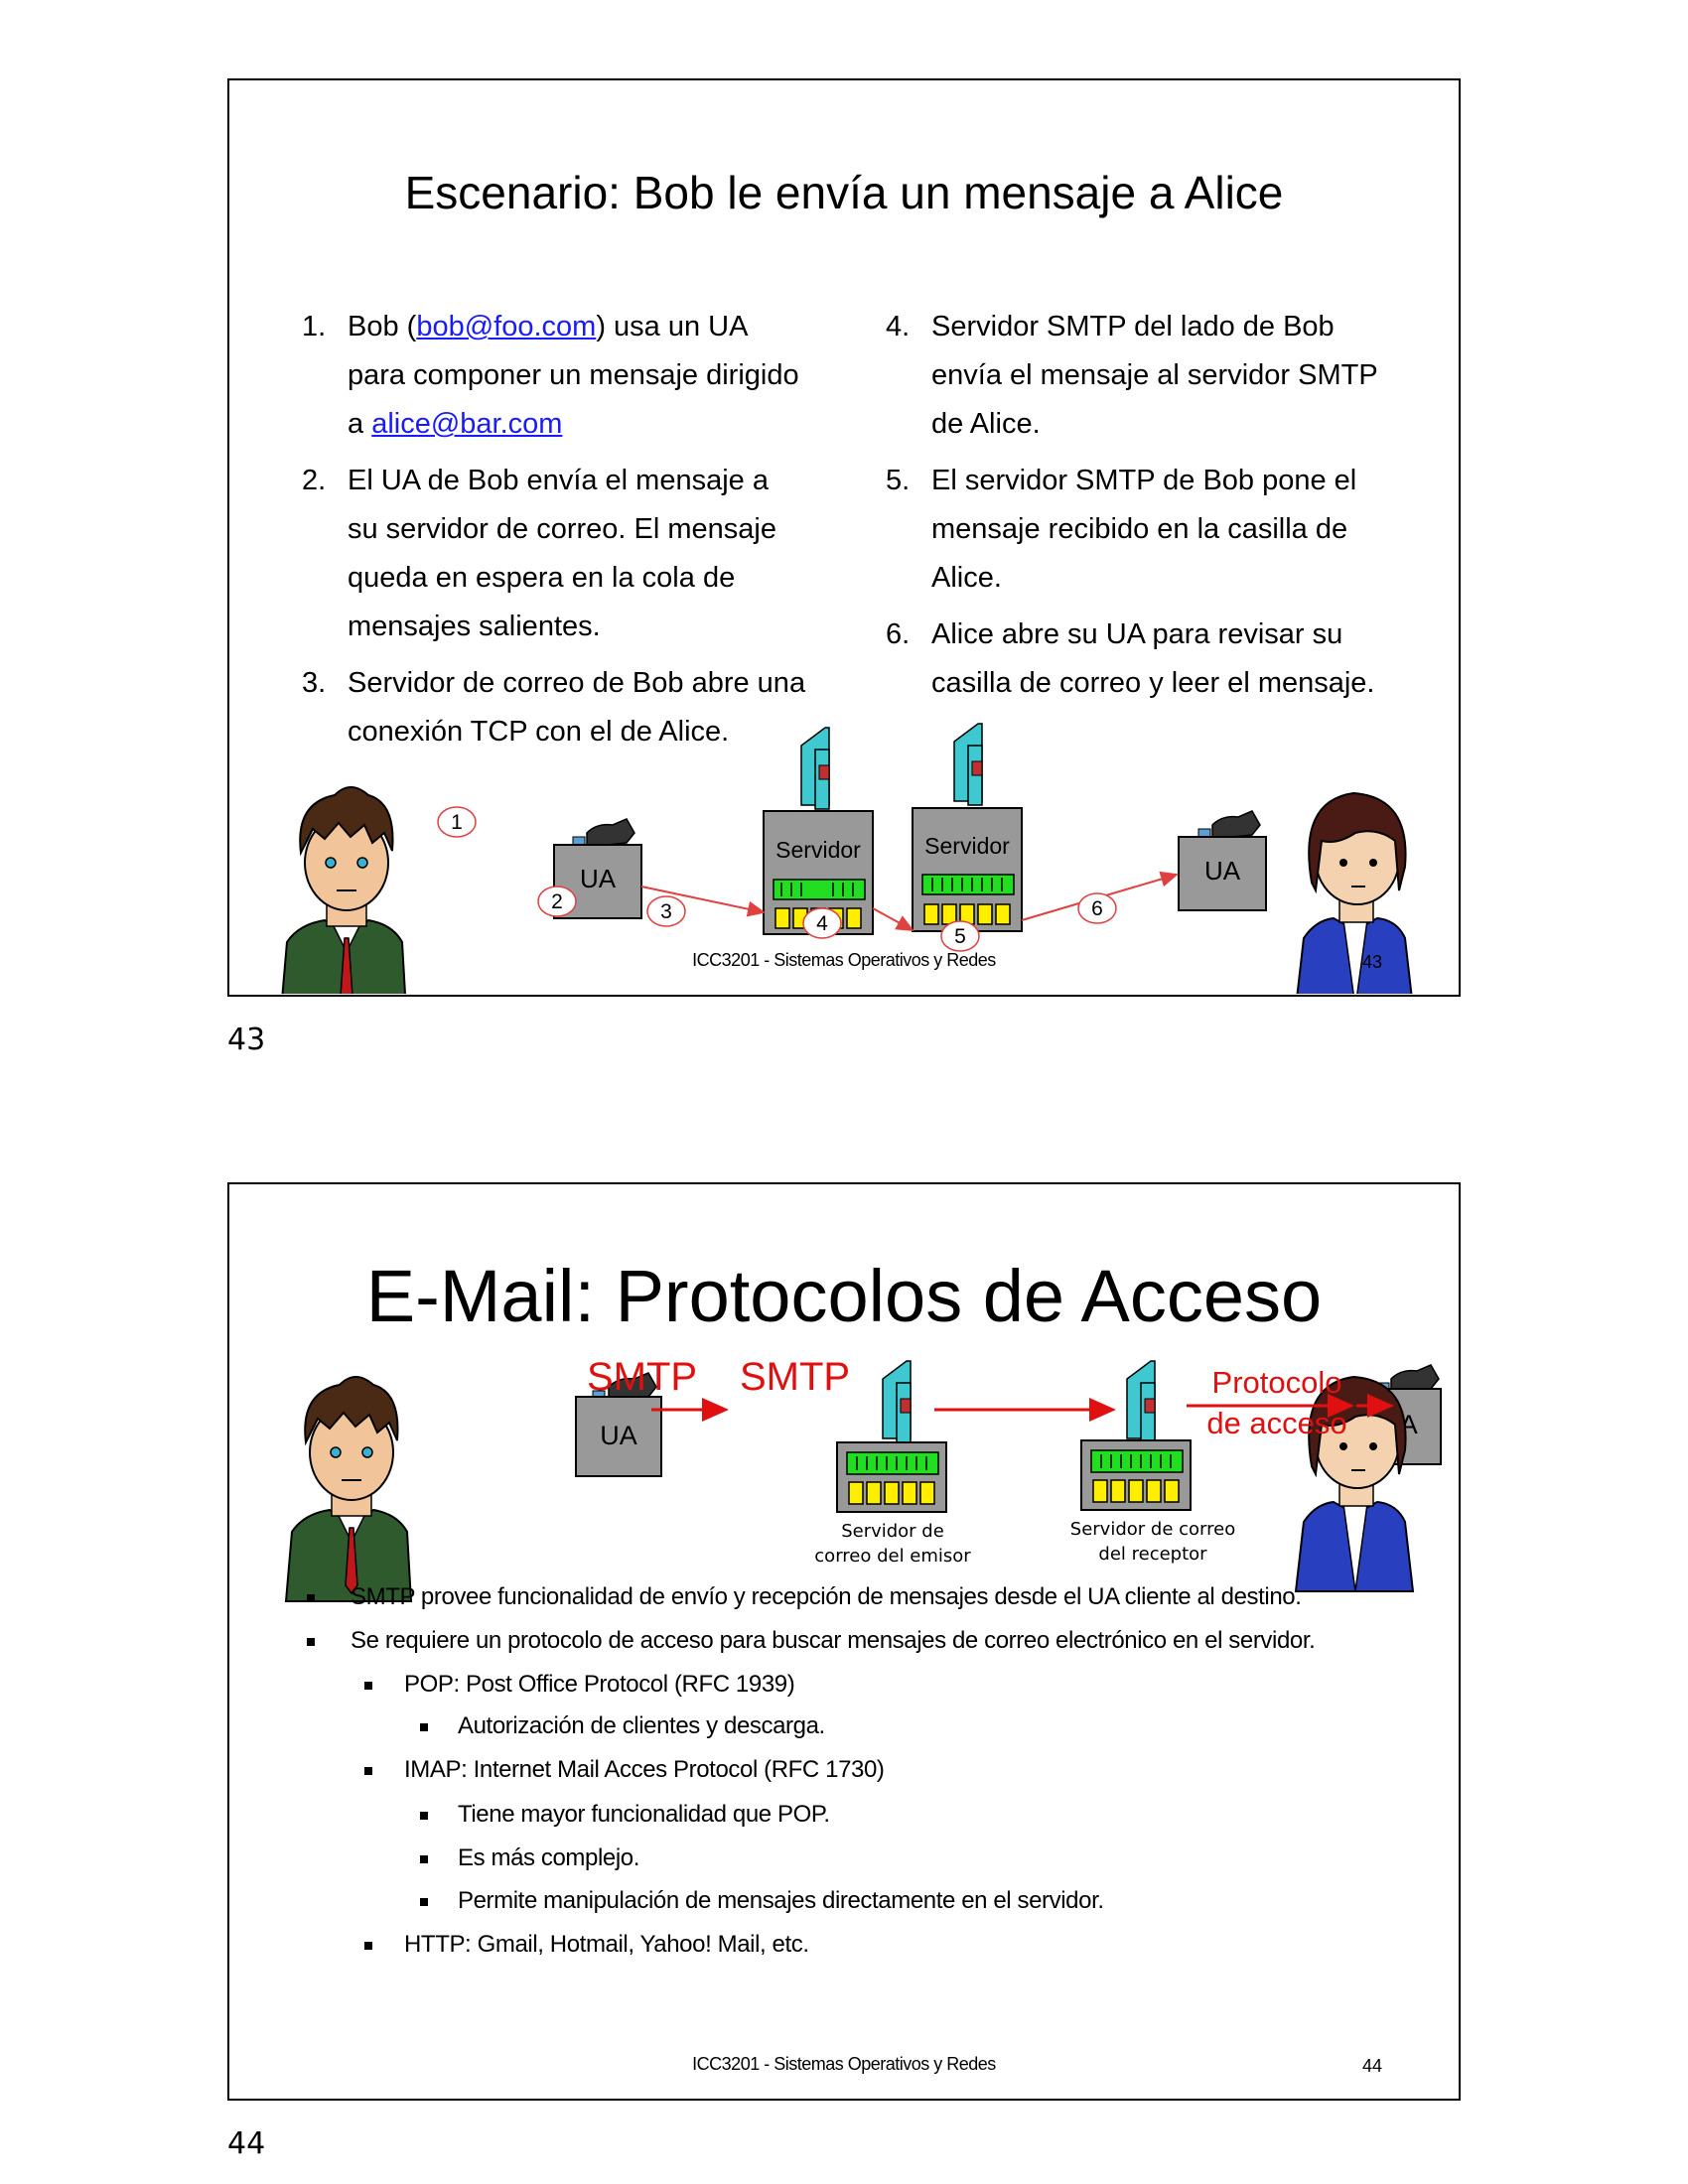 This screenshot has width=1688, height=2184. What do you see at coordinates (672, 326) in the screenshot?
I see `step-text: ) usa un UA` at bounding box center [672, 326].